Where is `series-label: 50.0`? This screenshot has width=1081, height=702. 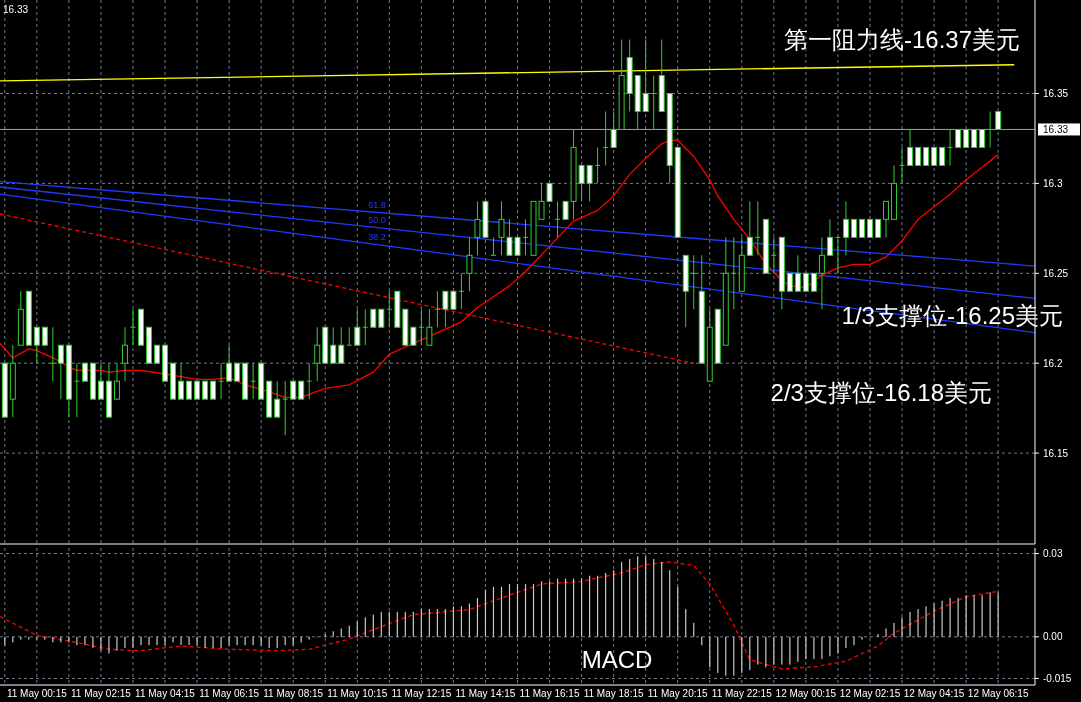
series-label: 50.0 is located at coordinates (377, 220).